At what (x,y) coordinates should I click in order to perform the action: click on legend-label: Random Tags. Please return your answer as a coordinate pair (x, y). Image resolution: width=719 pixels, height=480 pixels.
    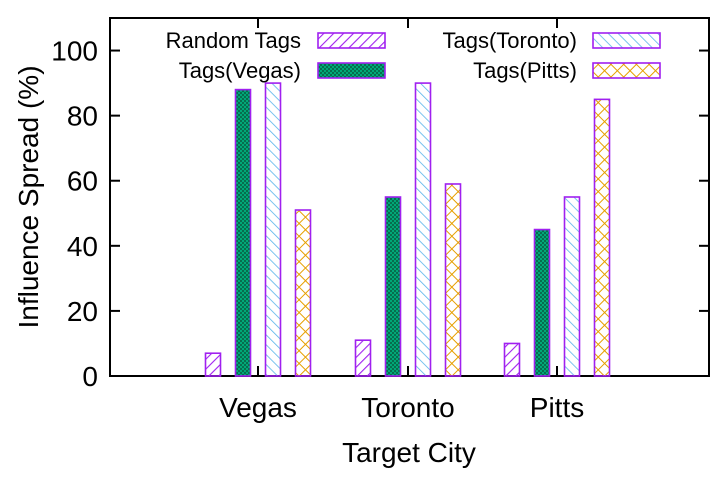
    Looking at the image, I should click on (233, 40).